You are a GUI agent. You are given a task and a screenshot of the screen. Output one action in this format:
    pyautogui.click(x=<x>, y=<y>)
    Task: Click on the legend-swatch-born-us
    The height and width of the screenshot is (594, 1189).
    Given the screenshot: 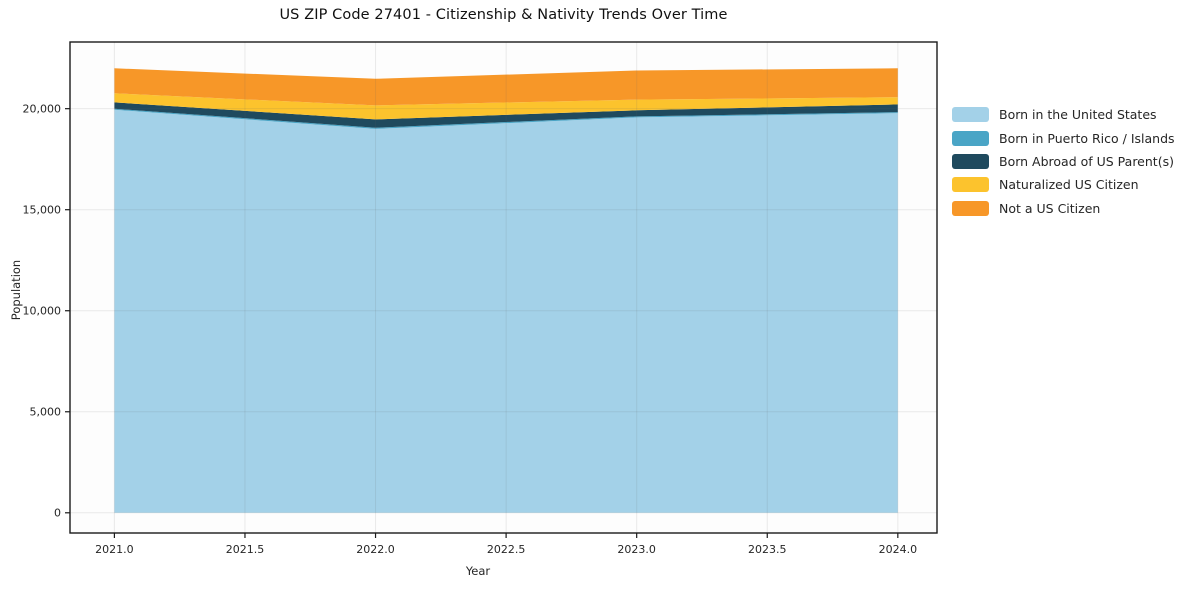 What is the action you would take?
    pyautogui.click(x=970, y=115)
    